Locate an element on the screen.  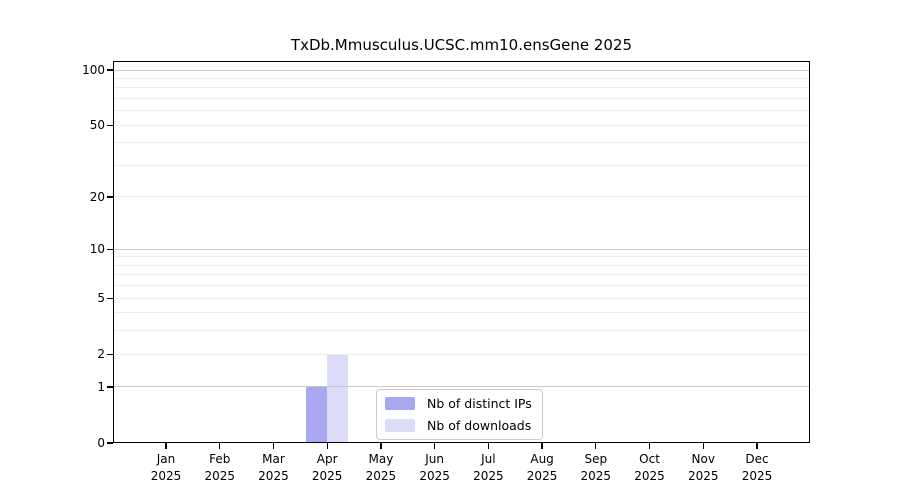
x-tick-label-may: May 2025 is located at coordinates (381, 467).